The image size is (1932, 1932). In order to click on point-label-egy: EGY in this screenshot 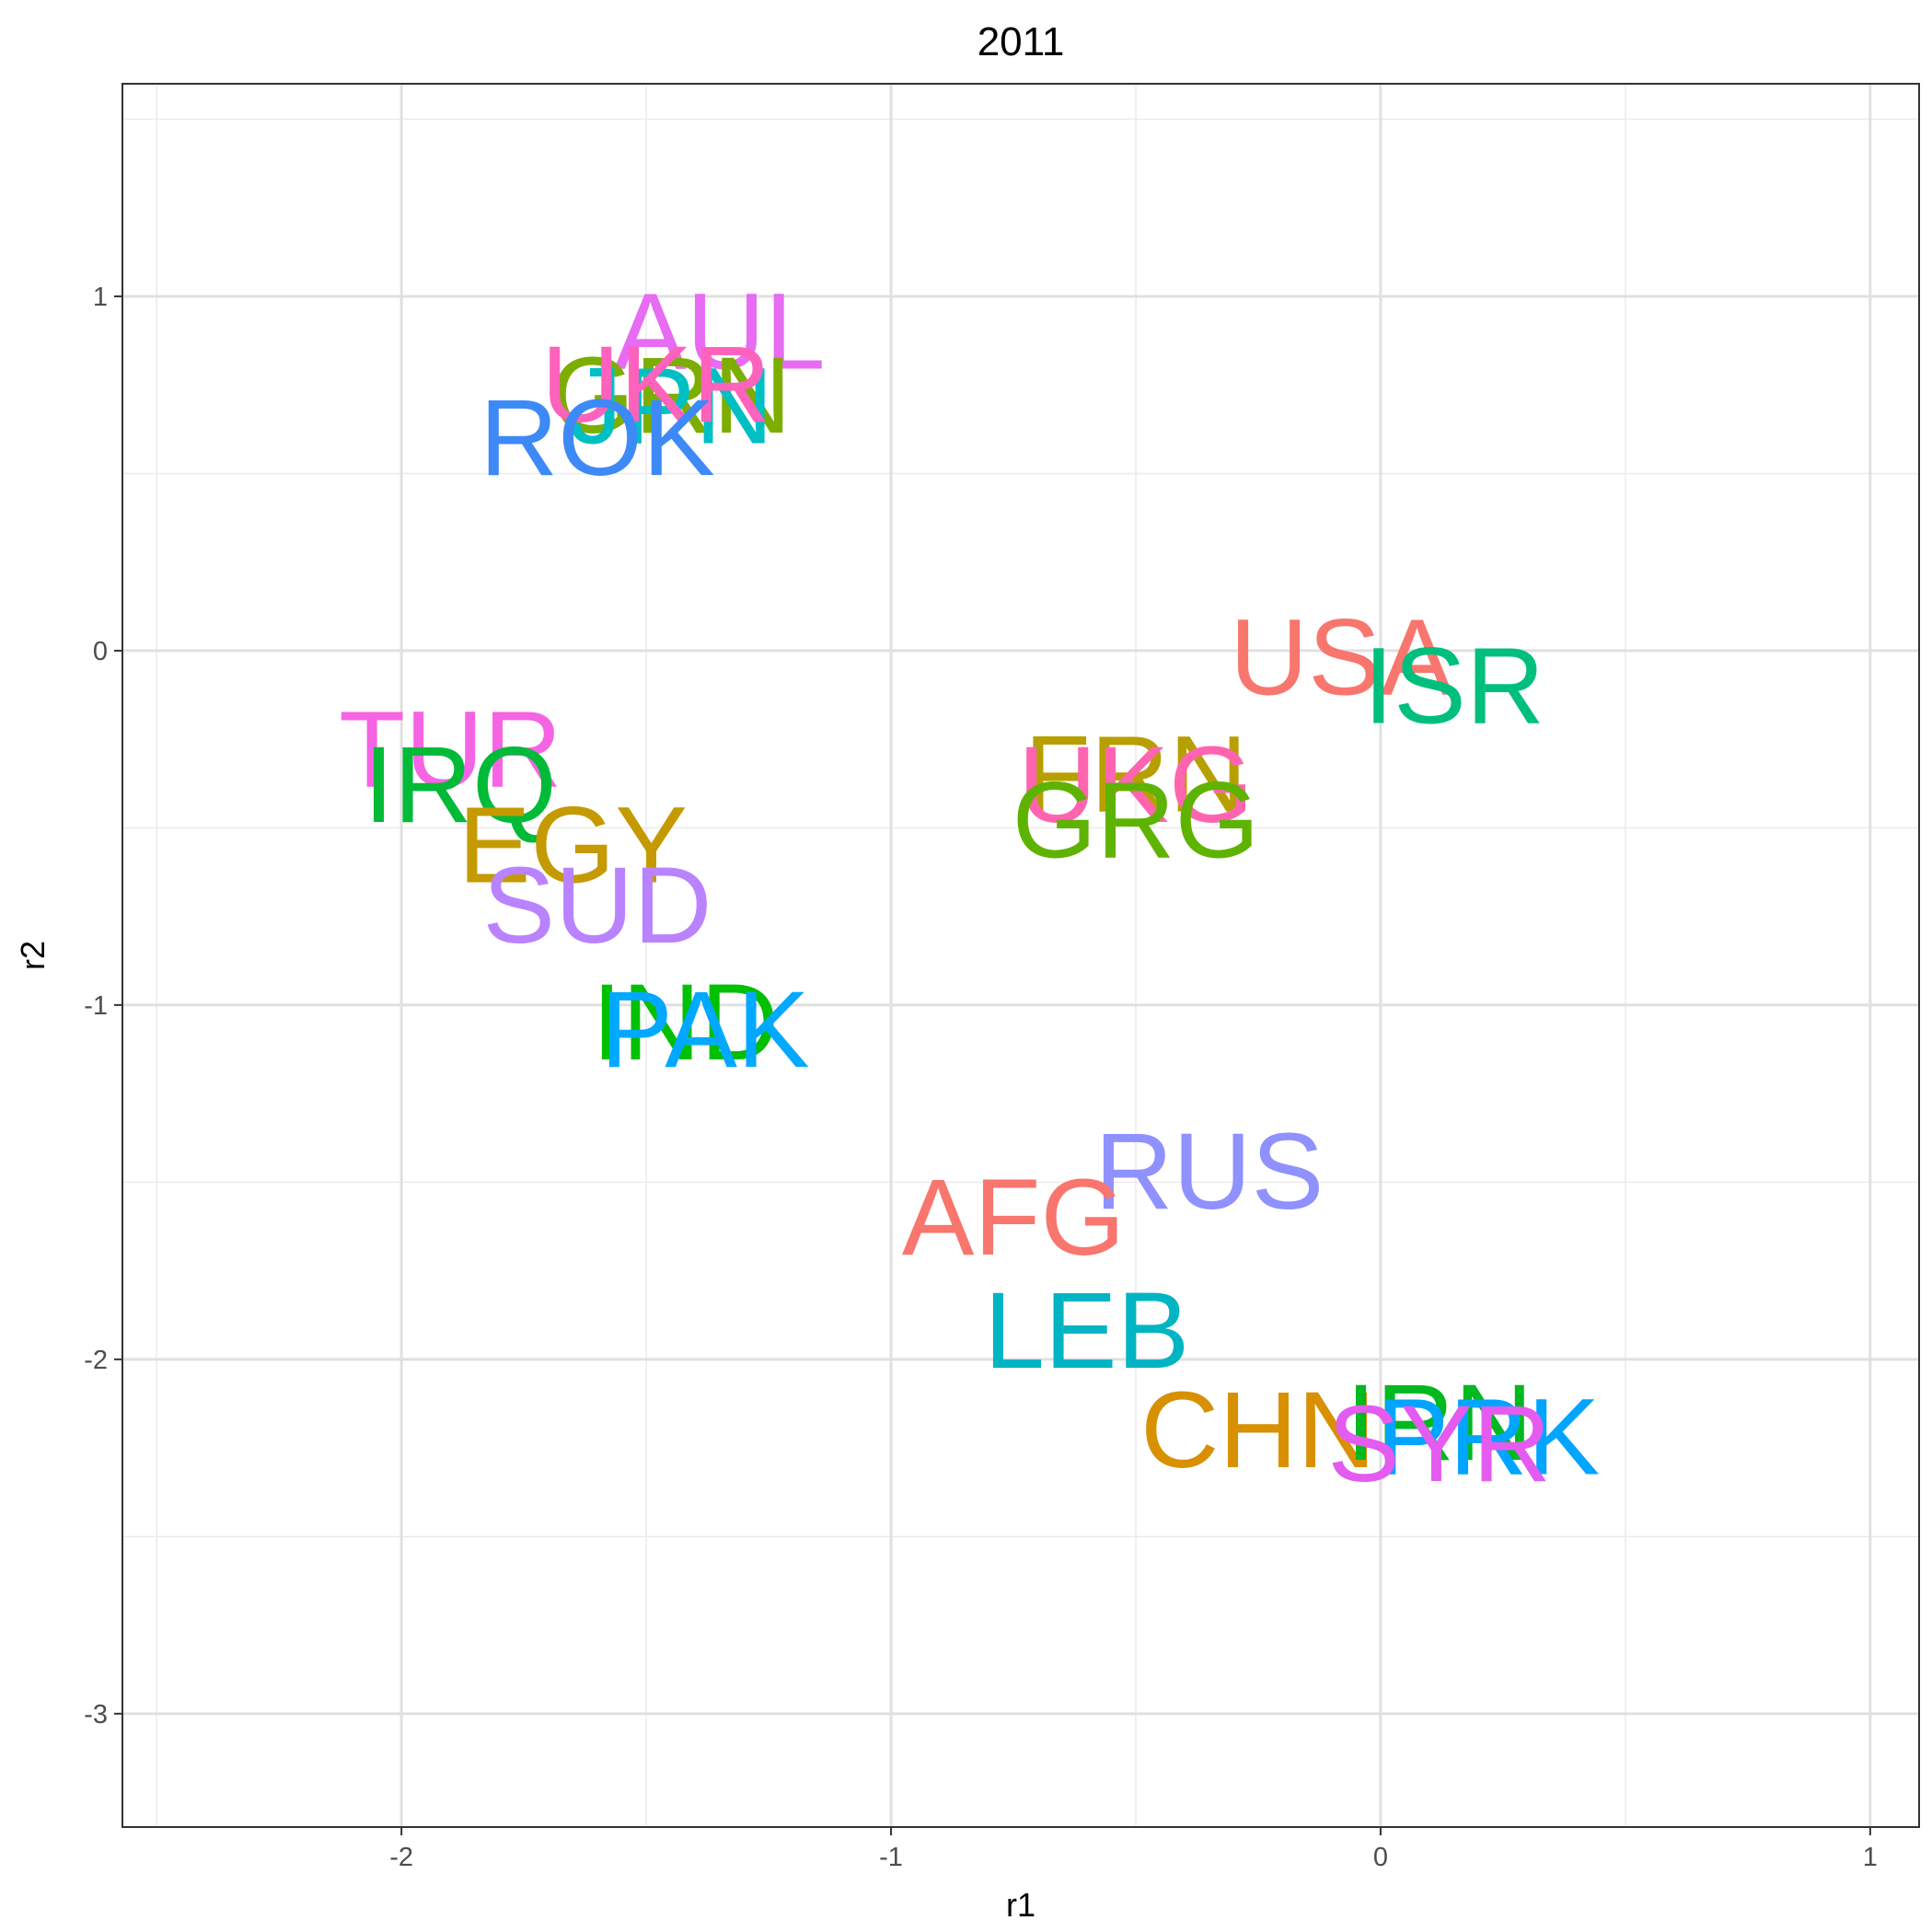, I will do `click(573, 846)`.